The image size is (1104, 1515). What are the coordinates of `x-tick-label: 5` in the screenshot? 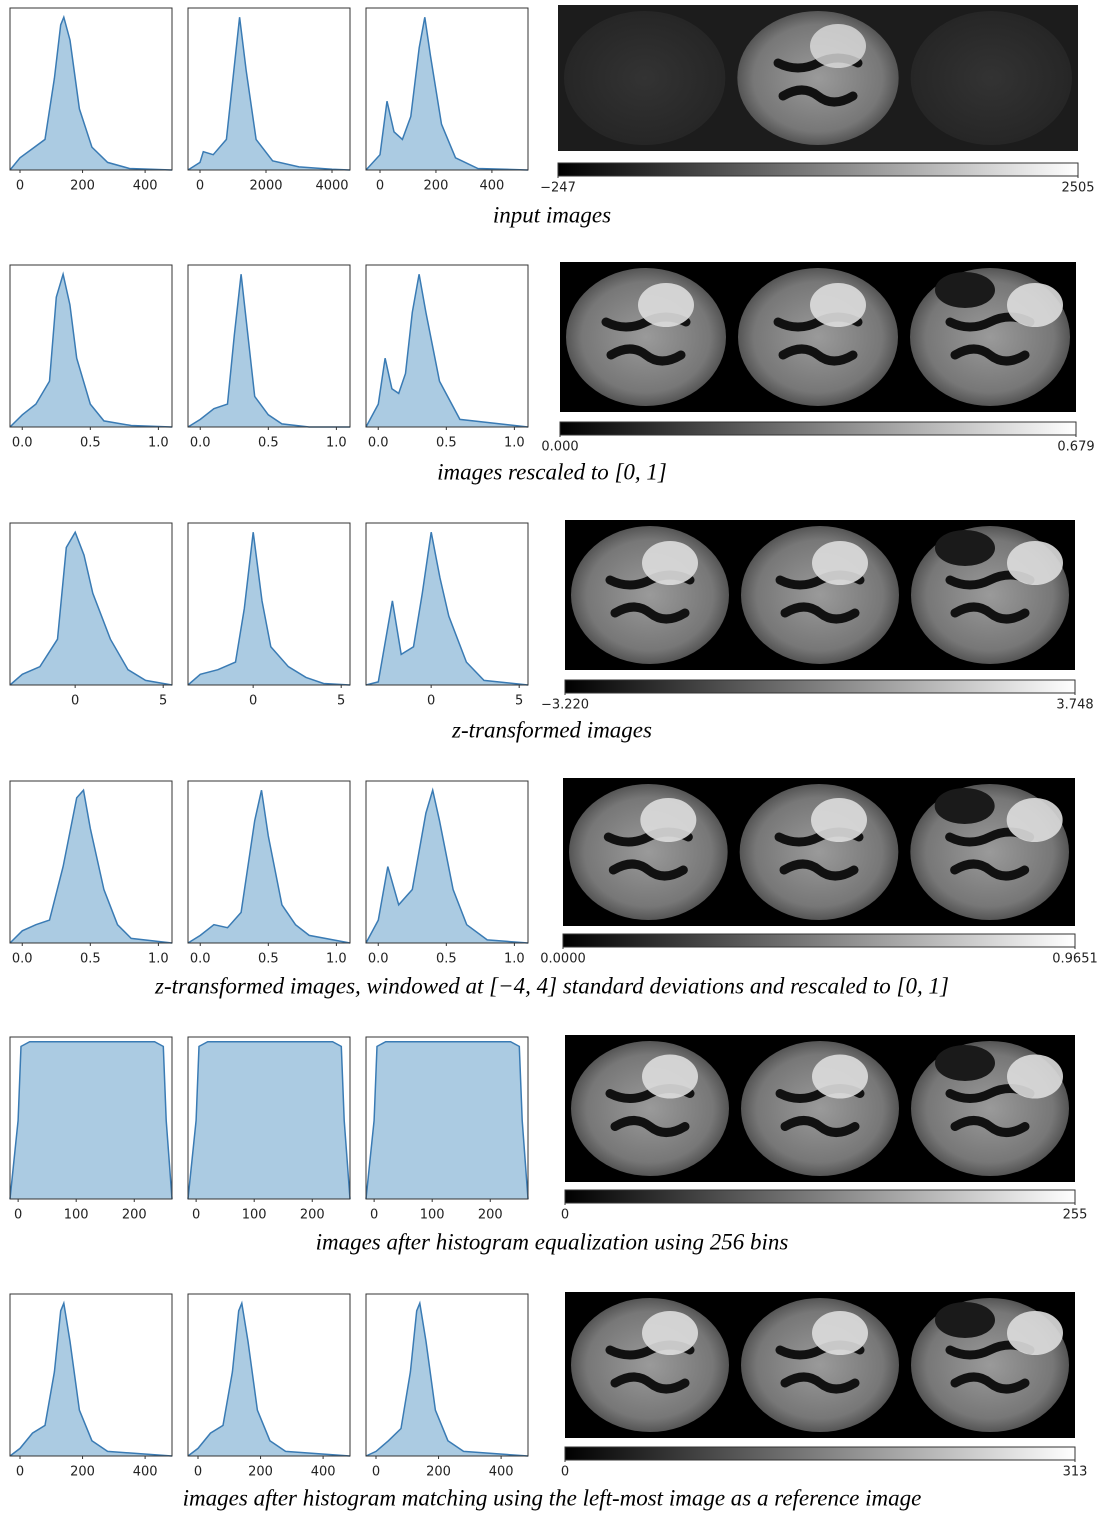 It's located at (163, 701).